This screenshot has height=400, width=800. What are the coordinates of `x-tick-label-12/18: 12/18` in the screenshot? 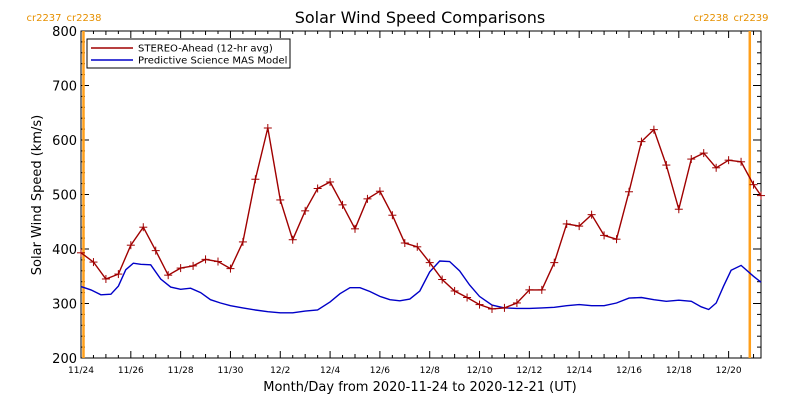 It's located at (679, 371).